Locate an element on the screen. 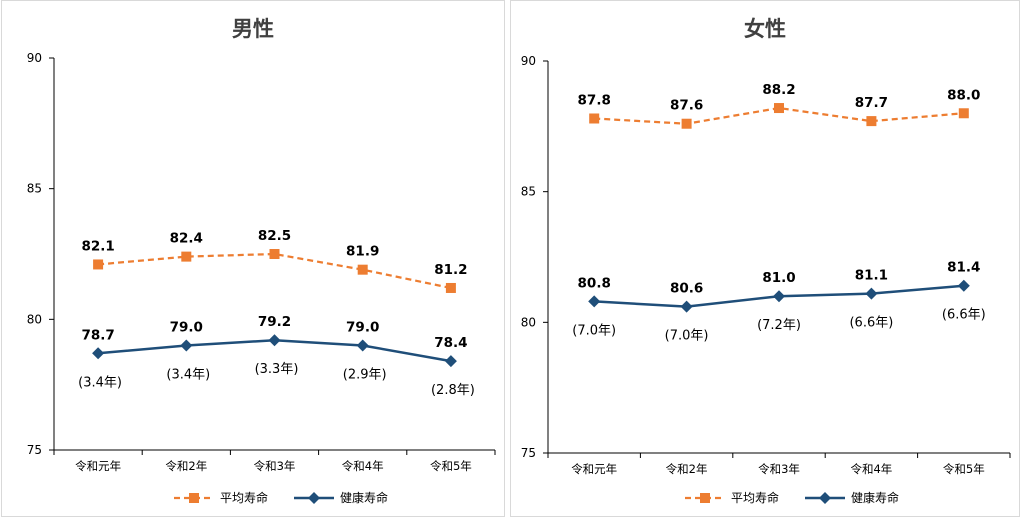 This screenshot has width=1023, height=519. healthy-life-value-label: 79.2 is located at coordinates (274, 322).